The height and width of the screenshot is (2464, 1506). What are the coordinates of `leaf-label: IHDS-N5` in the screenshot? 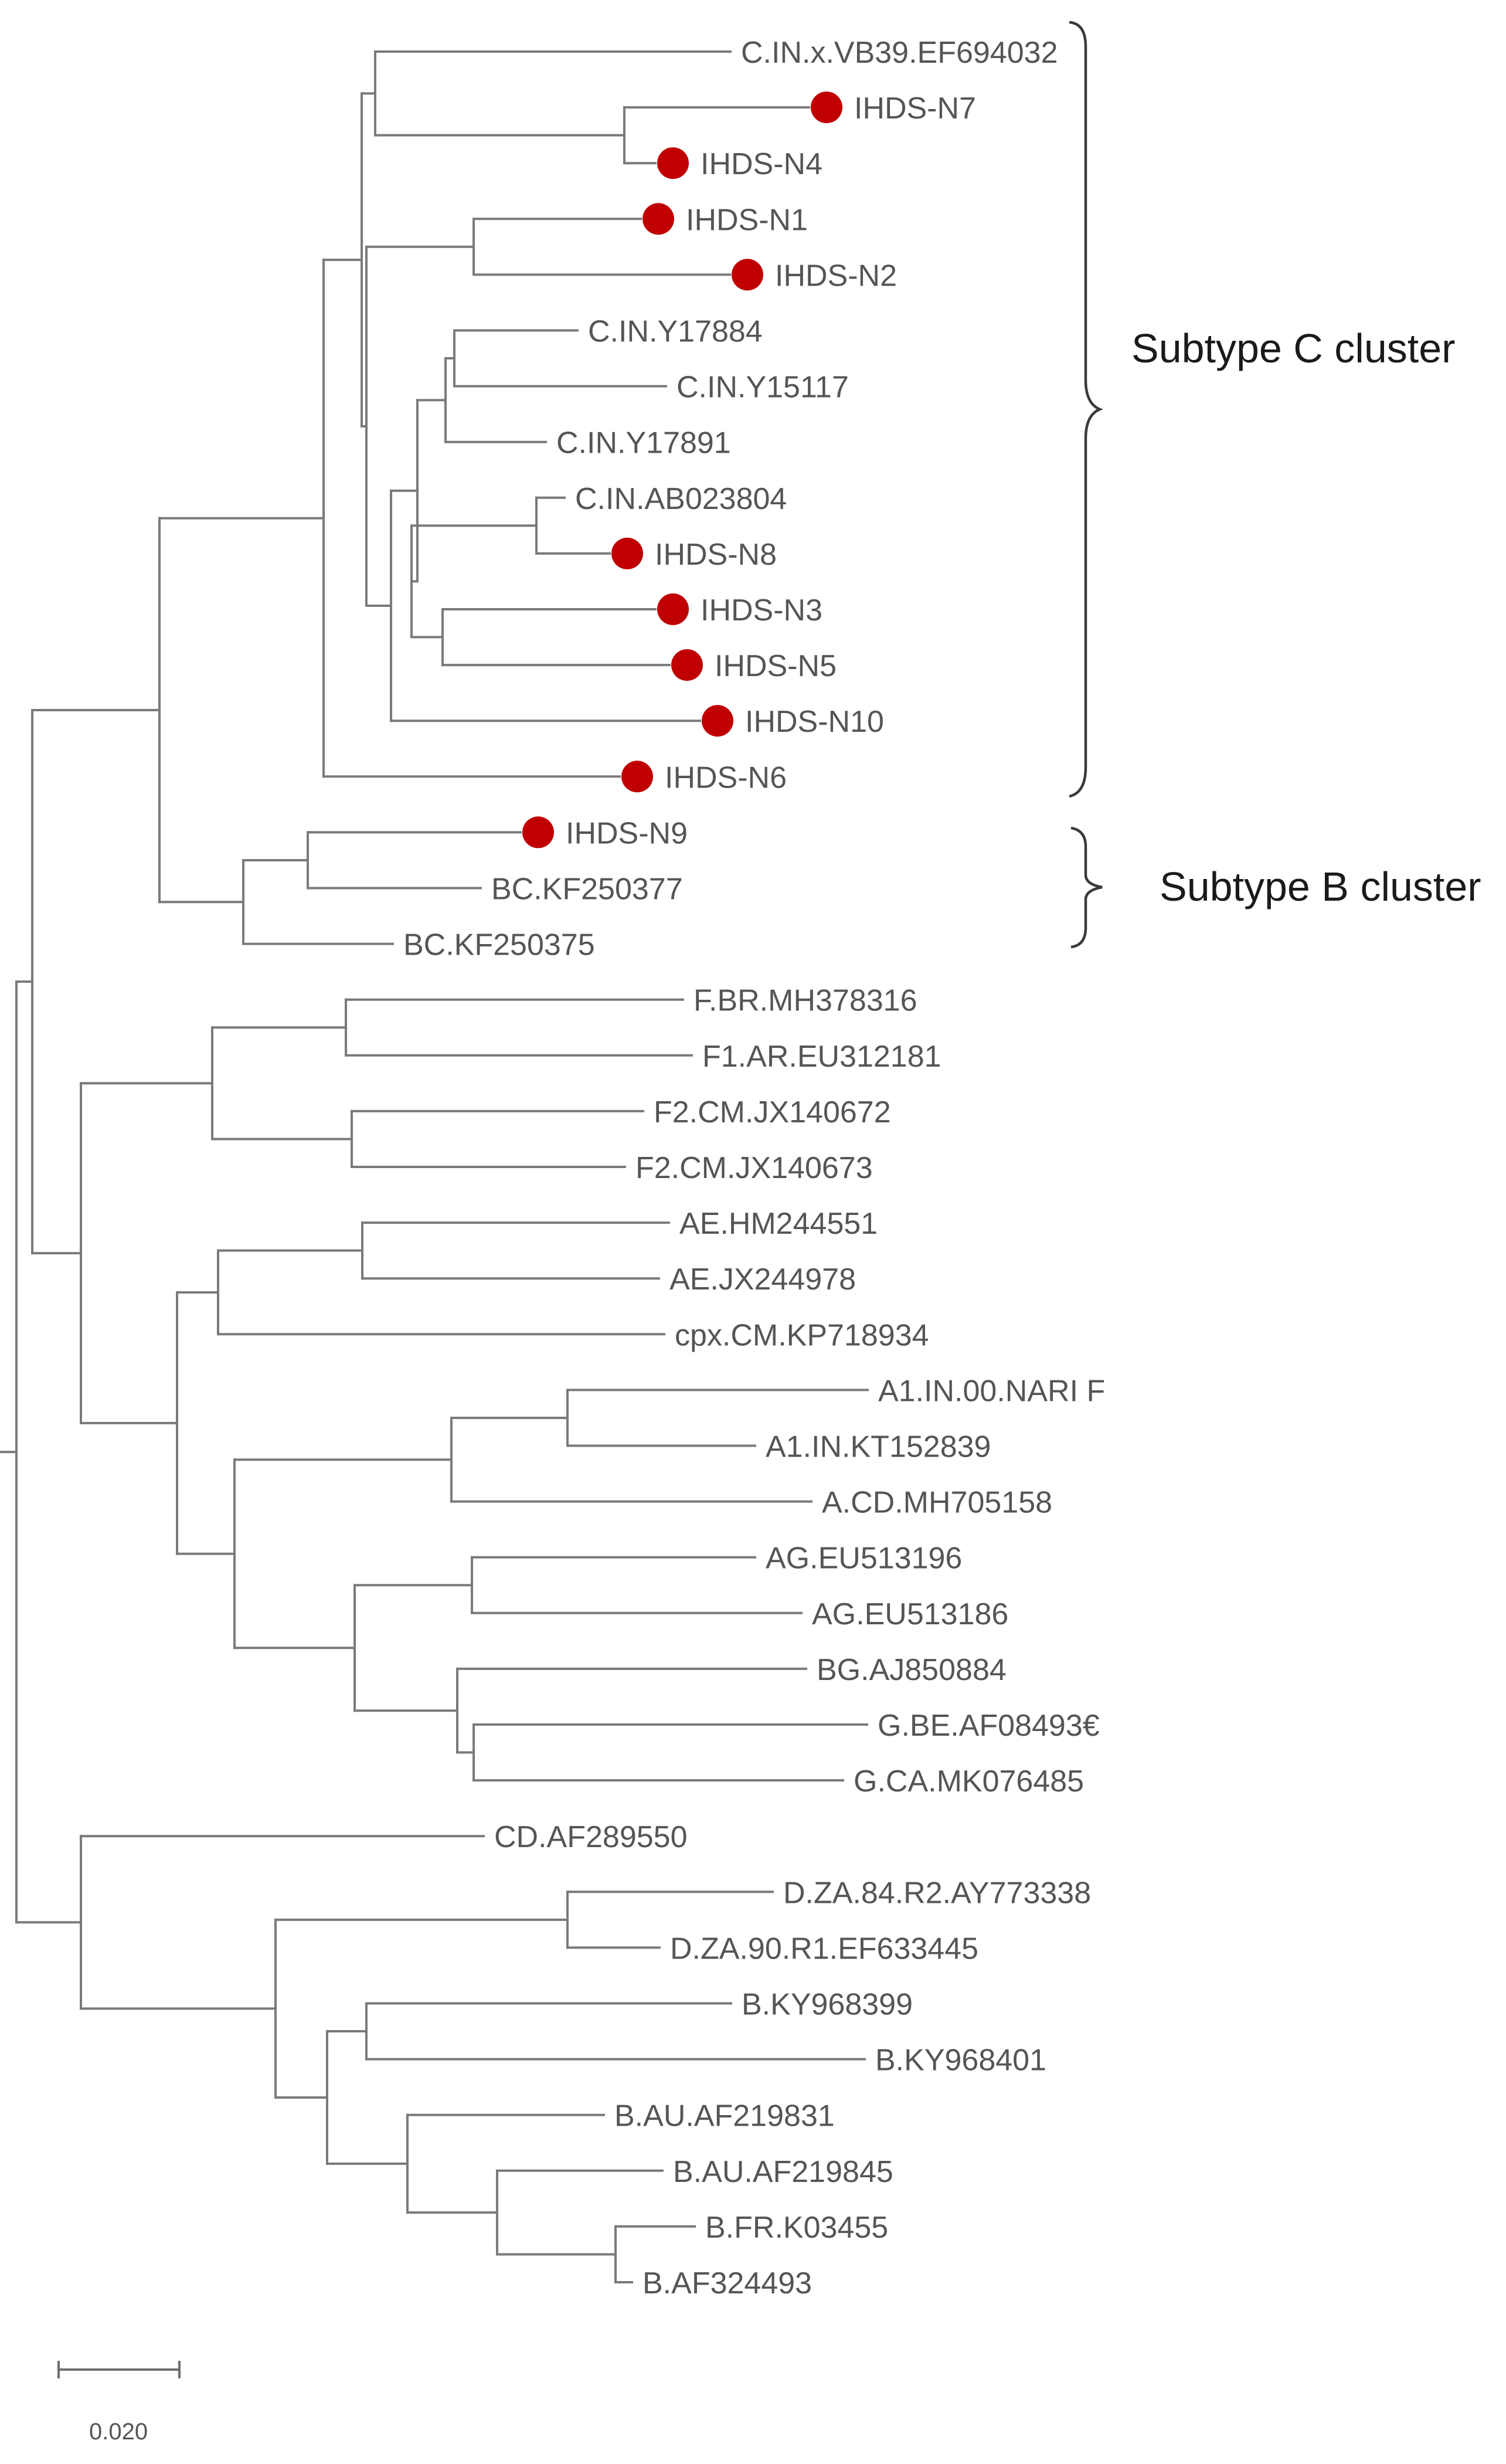 It's located at (776, 666).